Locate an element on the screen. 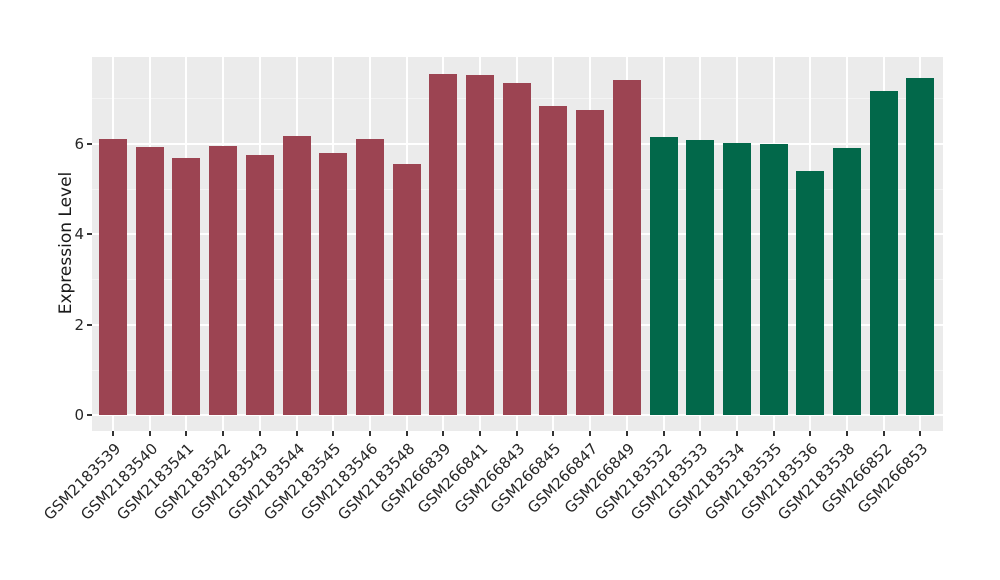 This screenshot has width=1000, height=580. y-tick-label: 6 is located at coordinates (79, 143).